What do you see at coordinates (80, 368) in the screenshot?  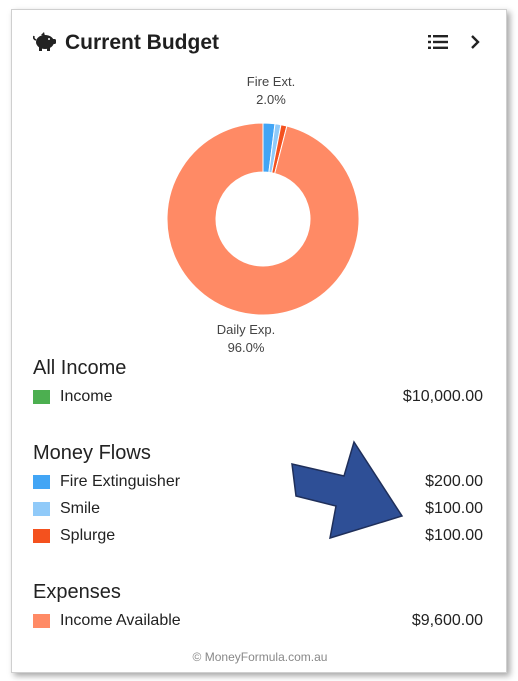 I see `section-title: All Income` at bounding box center [80, 368].